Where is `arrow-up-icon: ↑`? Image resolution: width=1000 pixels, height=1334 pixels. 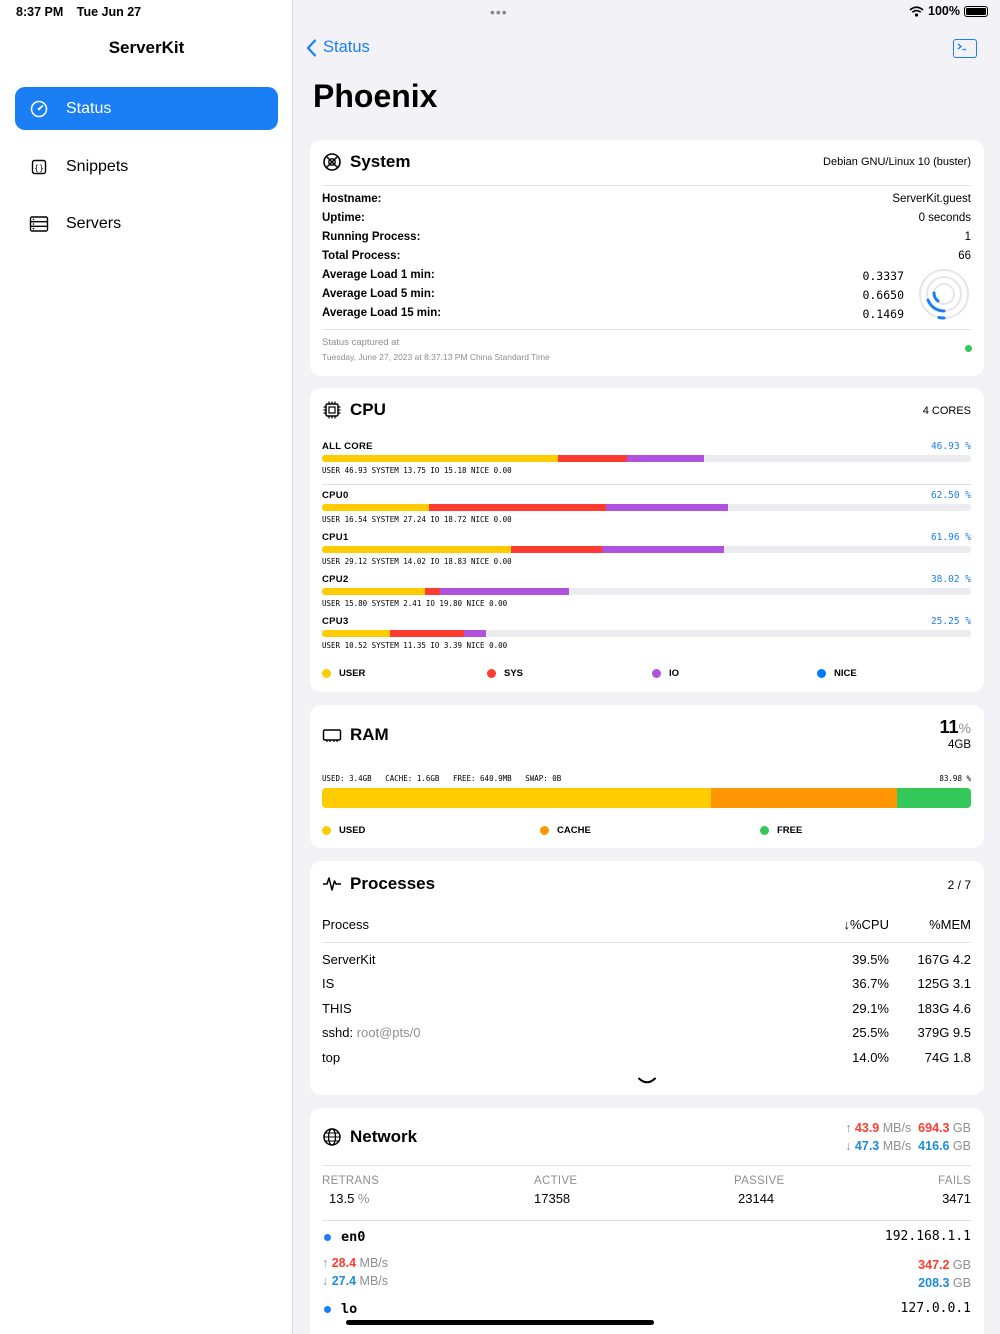
arrow-up-icon: ↑ is located at coordinates (327, 1263).